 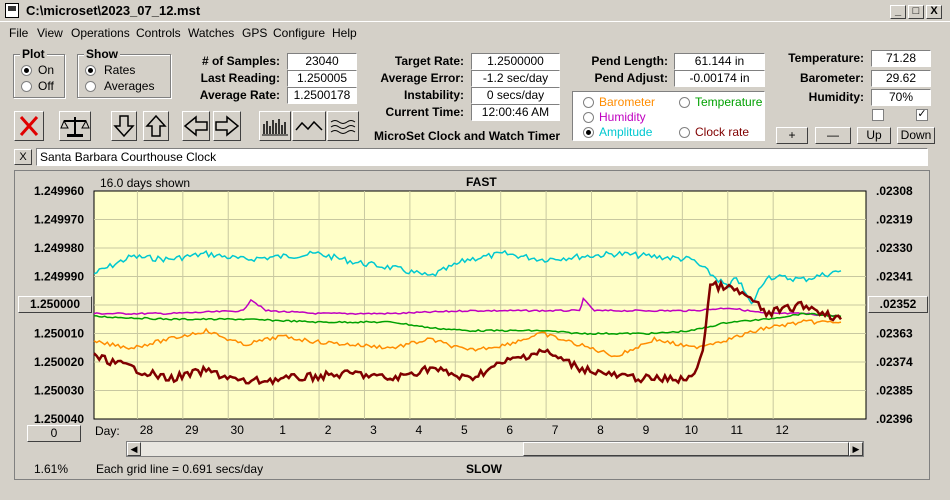 What do you see at coordinates (467, 136) in the screenshot?
I see `app-caption: MicroSet Clock and Watch Timer` at bounding box center [467, 136].